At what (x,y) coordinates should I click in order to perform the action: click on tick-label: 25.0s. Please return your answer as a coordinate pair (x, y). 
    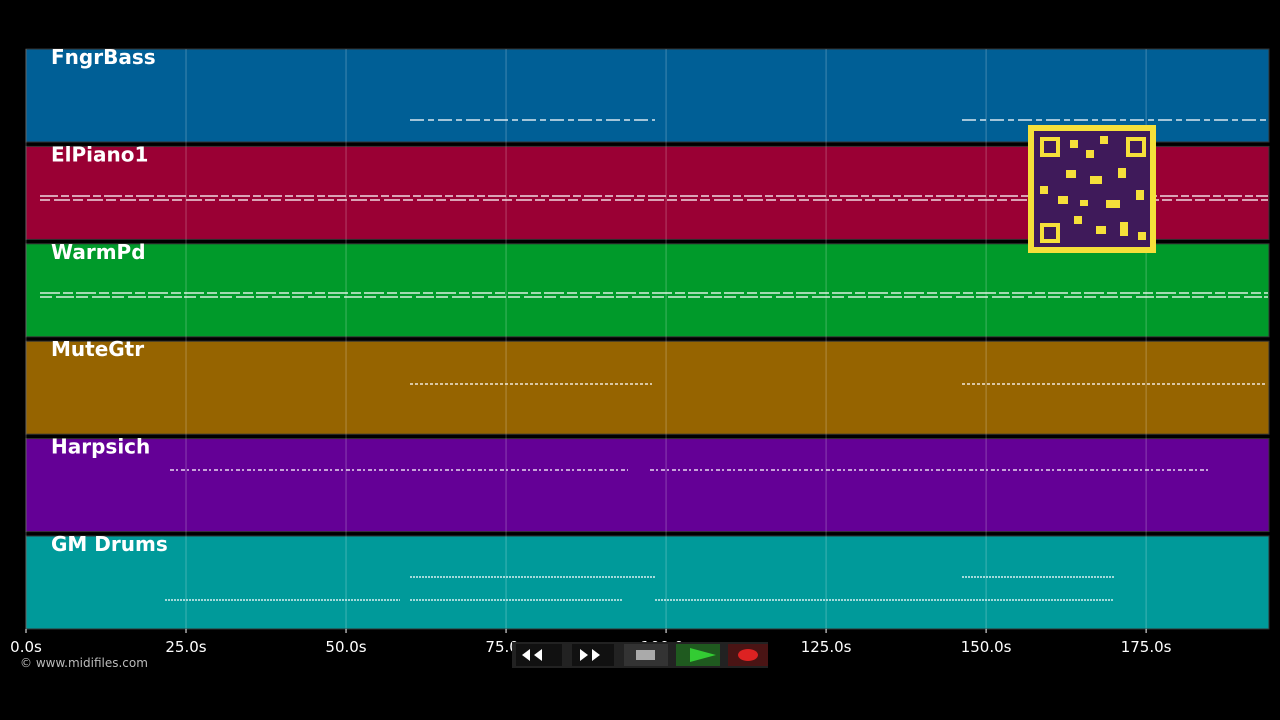
    Looking at the image, I should click on (185, 647).